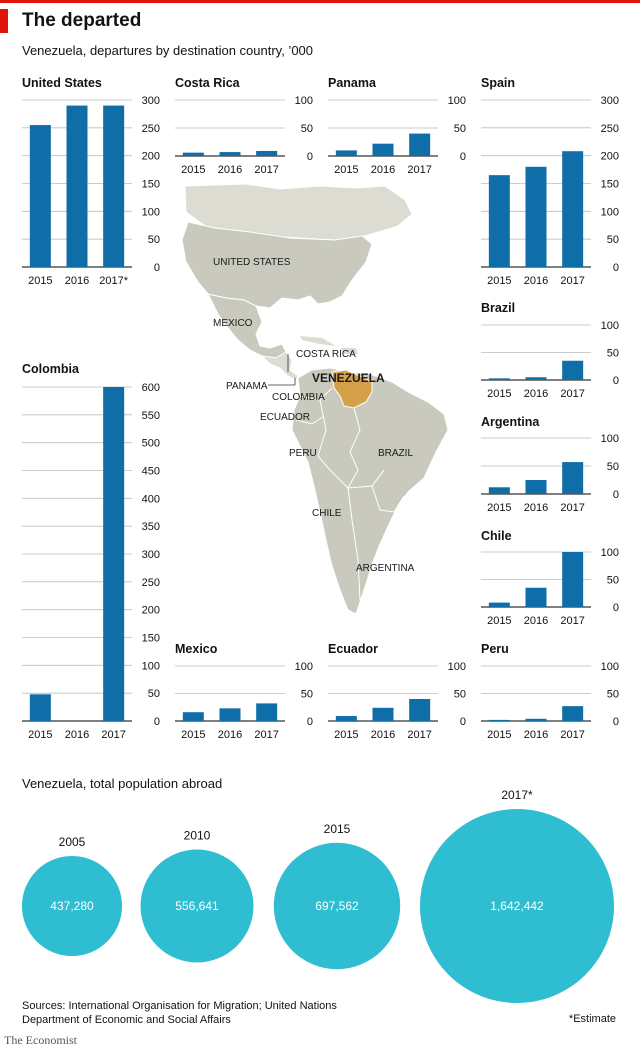 This screenshot has height=1050, width=640. Describe the element at coordinates (457, 101) in the screenshot. I see `tick-label-panama-100: 100` at that location.